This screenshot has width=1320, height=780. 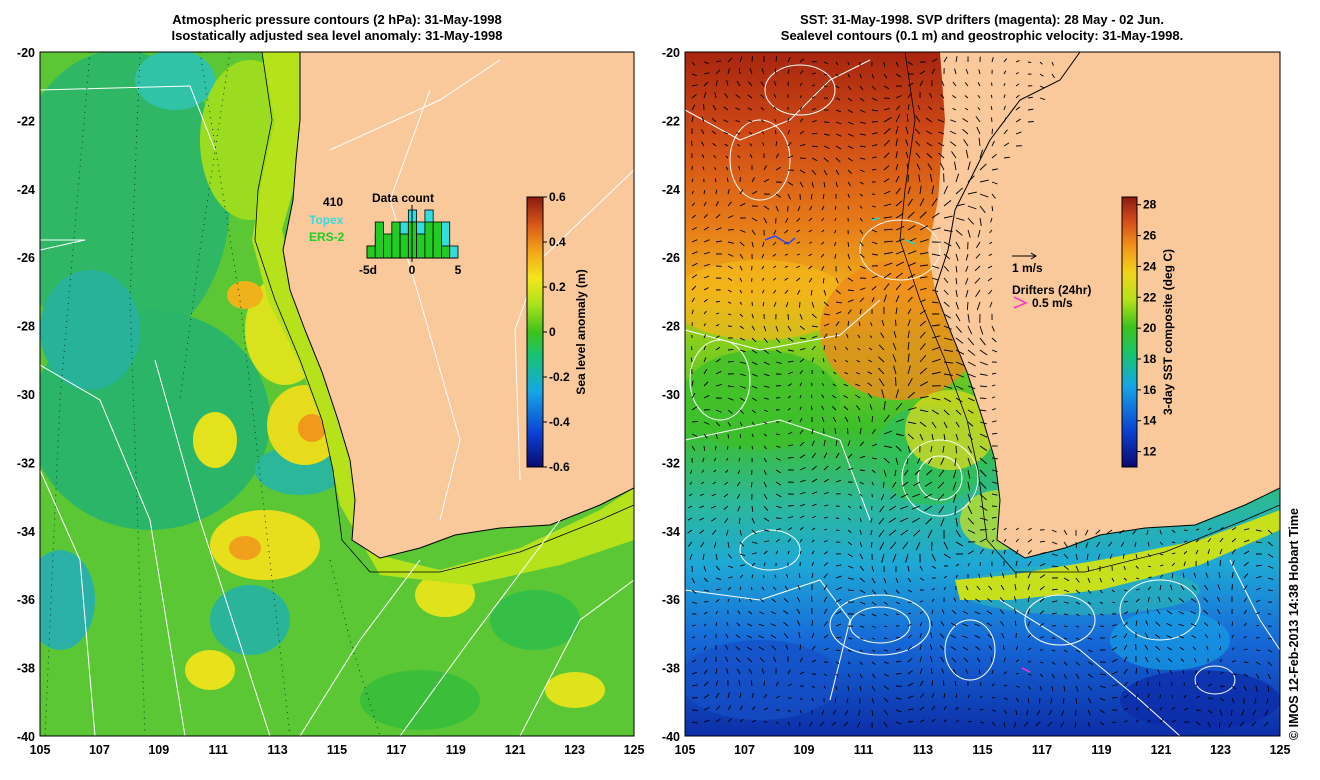 What do you see at coordinates (1117, 555) in the screenshot?
I see `shelf-warm-band` at bounding box center [1117, 555].